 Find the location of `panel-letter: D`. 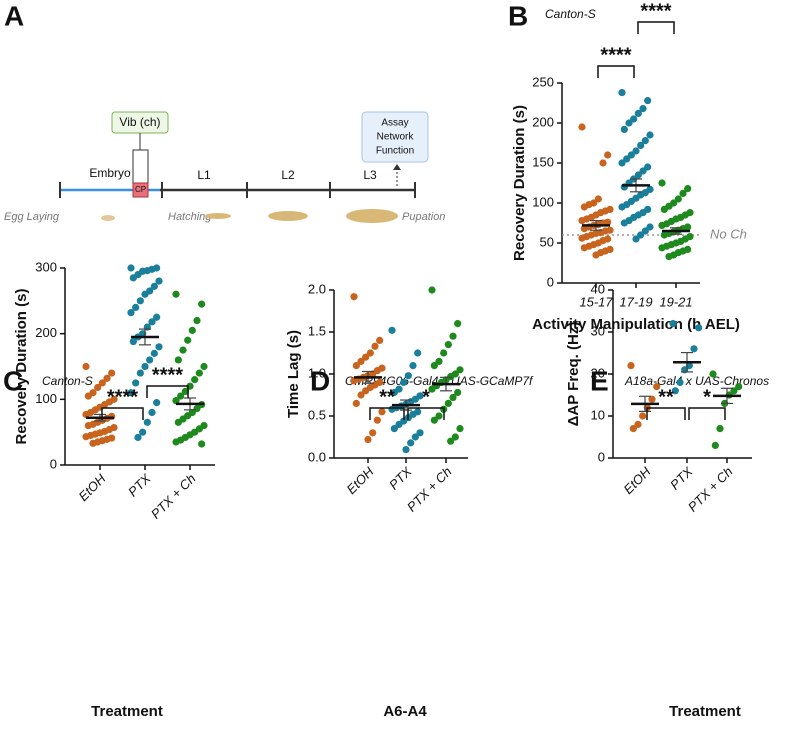

panel-letter: D is located at coordinates (320, 380).